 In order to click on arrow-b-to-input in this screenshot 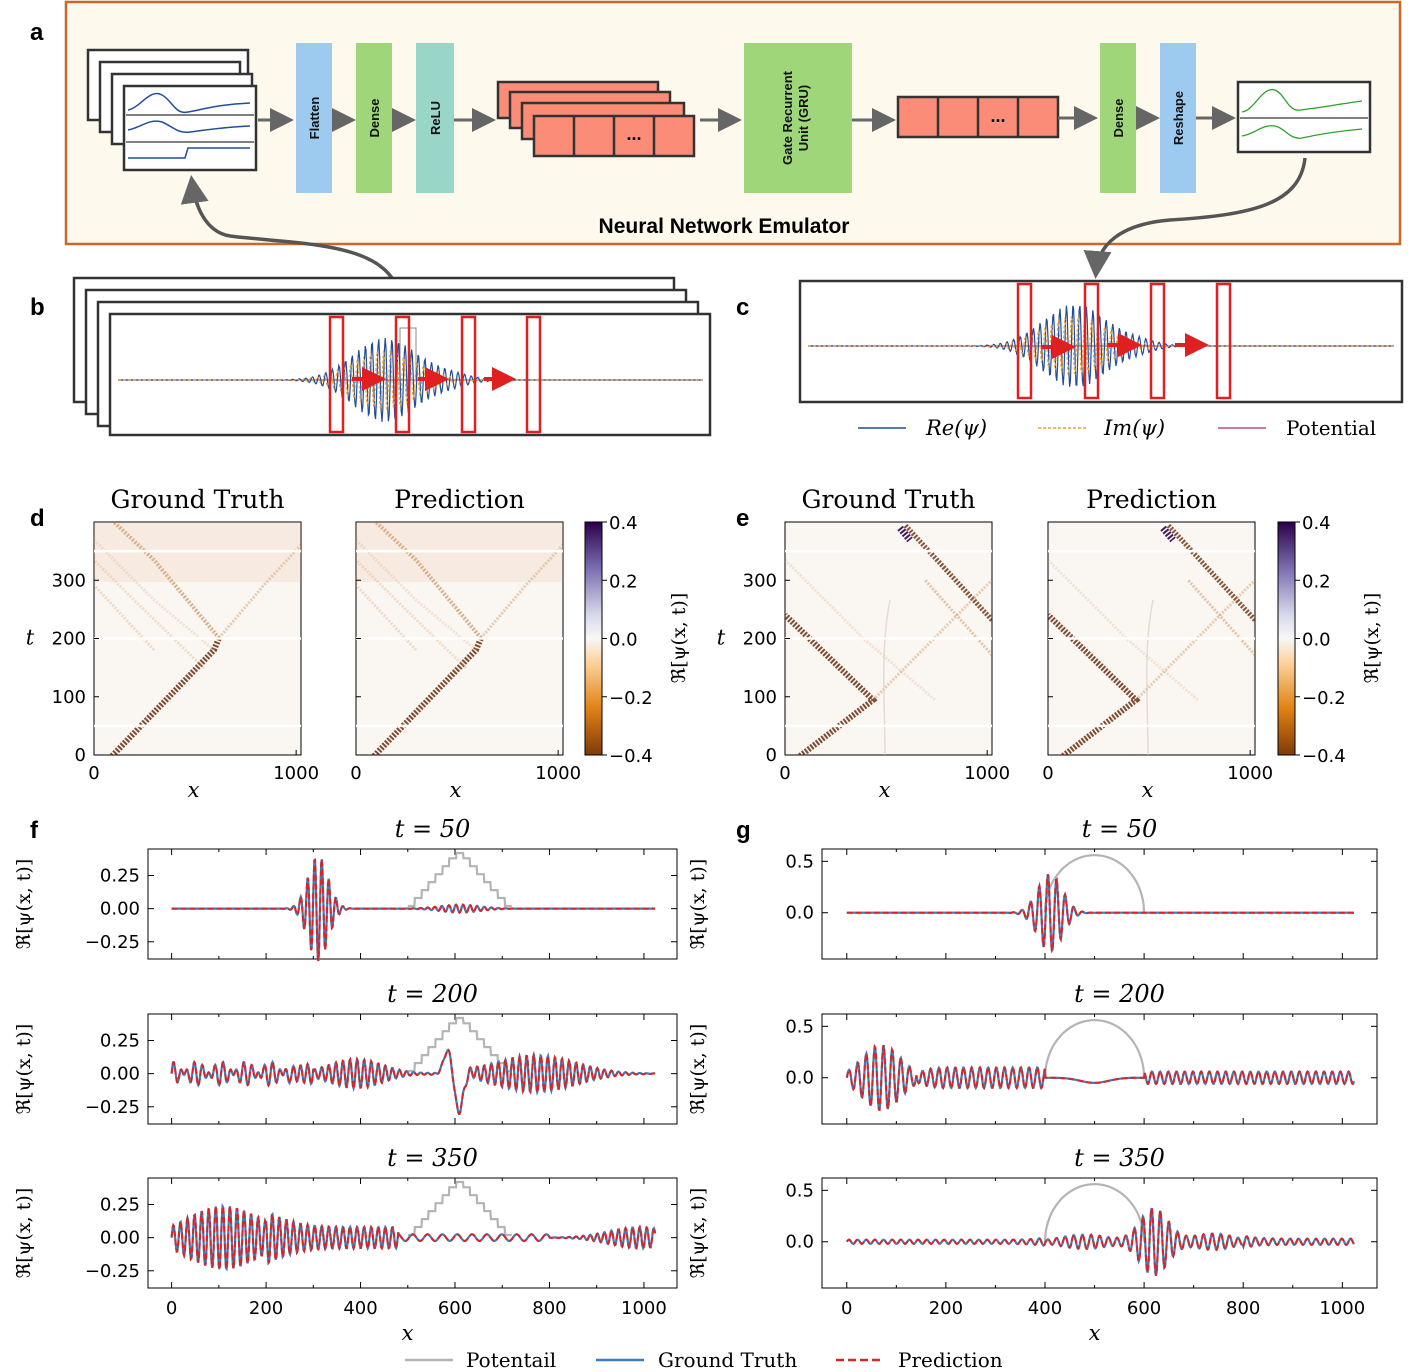, I will do `click(291, 241)`.